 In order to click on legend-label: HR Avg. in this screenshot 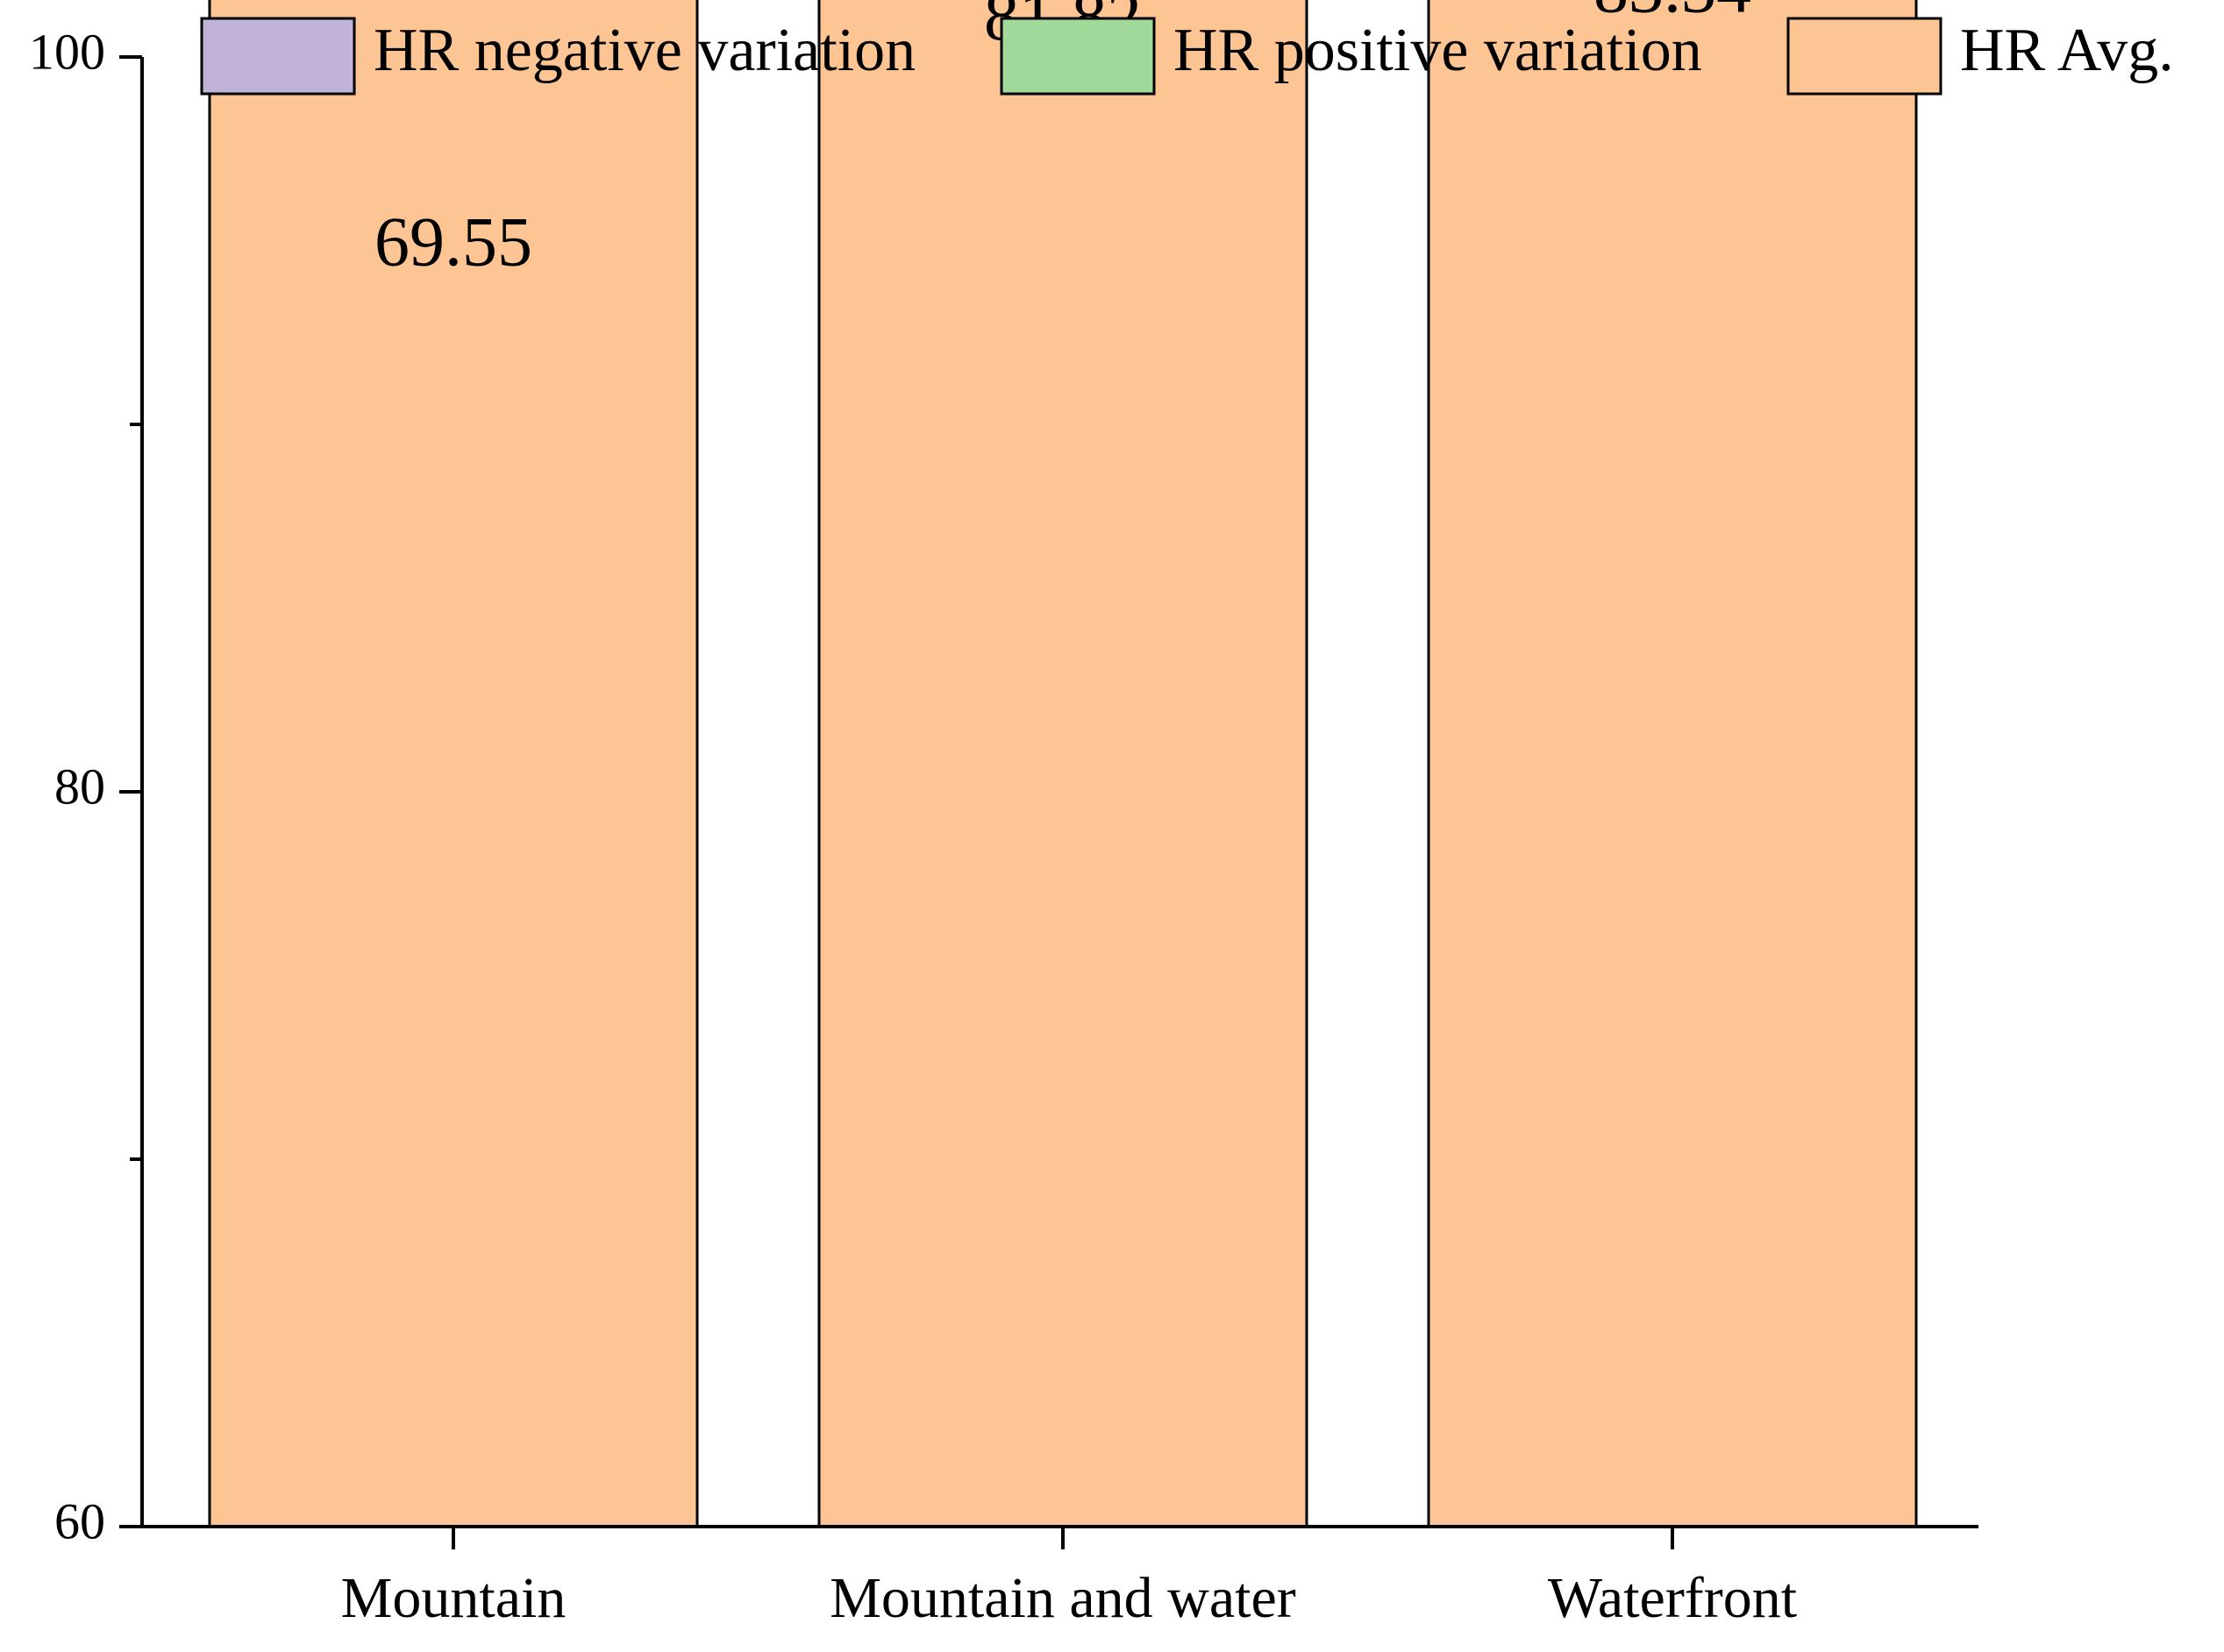, I will do `click(2067, 50)`.